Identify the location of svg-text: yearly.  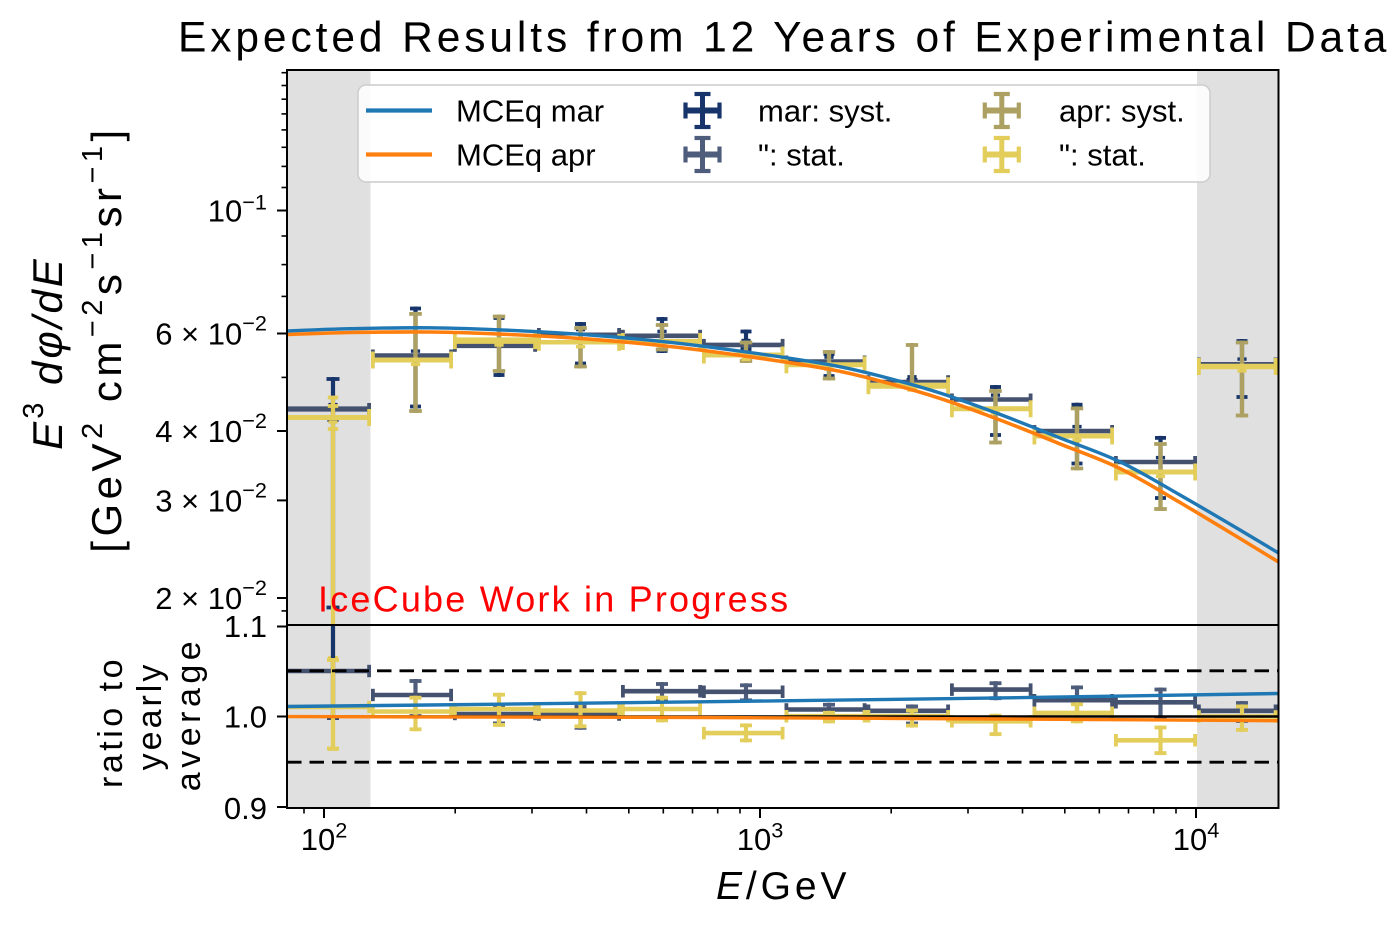
(150, 716).